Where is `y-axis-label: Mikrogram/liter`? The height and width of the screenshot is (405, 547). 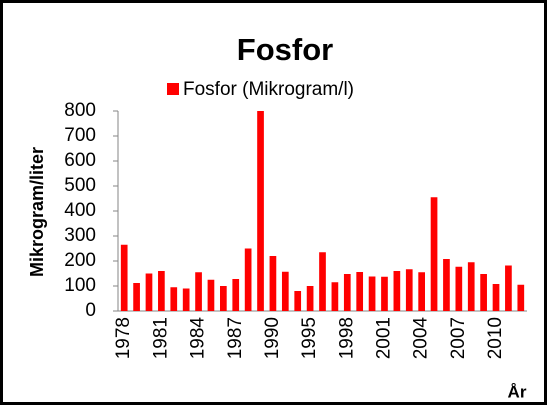
y-axis-label: Mikrogram/liter is located at coordinates (37, 212).